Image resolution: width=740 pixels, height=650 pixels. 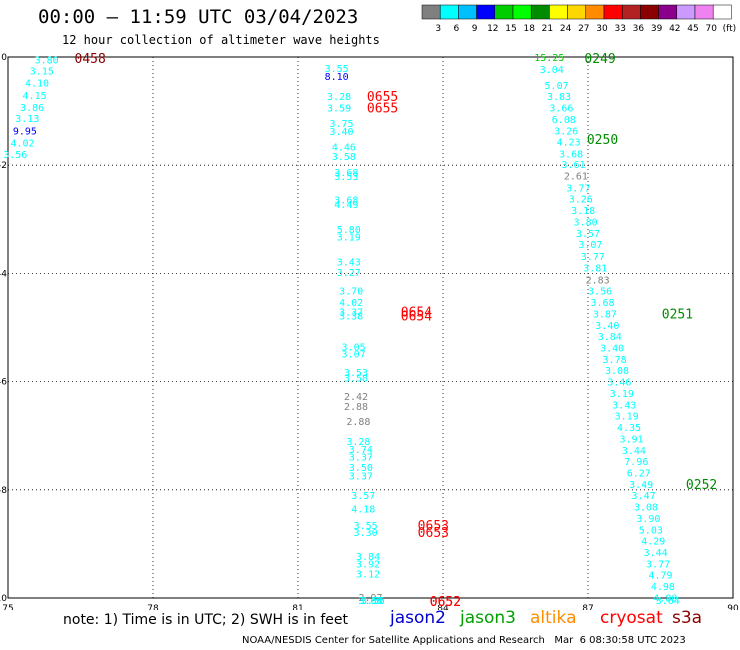 What do you see at coordinates (42, 72) in the screenshot?
I see `swh-data-point: 3.15` at bounding box center [42, 72].